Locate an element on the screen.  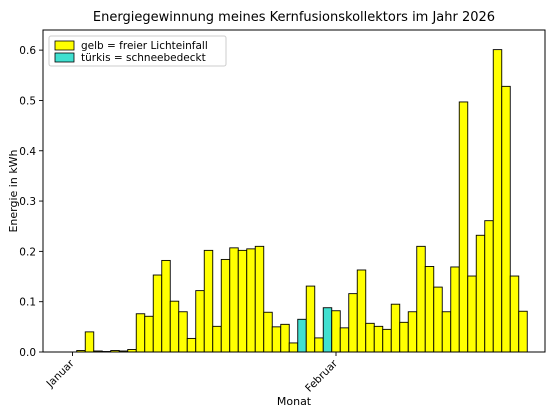
x-tick-label-1: Februar is located at coordinates (321, 375).